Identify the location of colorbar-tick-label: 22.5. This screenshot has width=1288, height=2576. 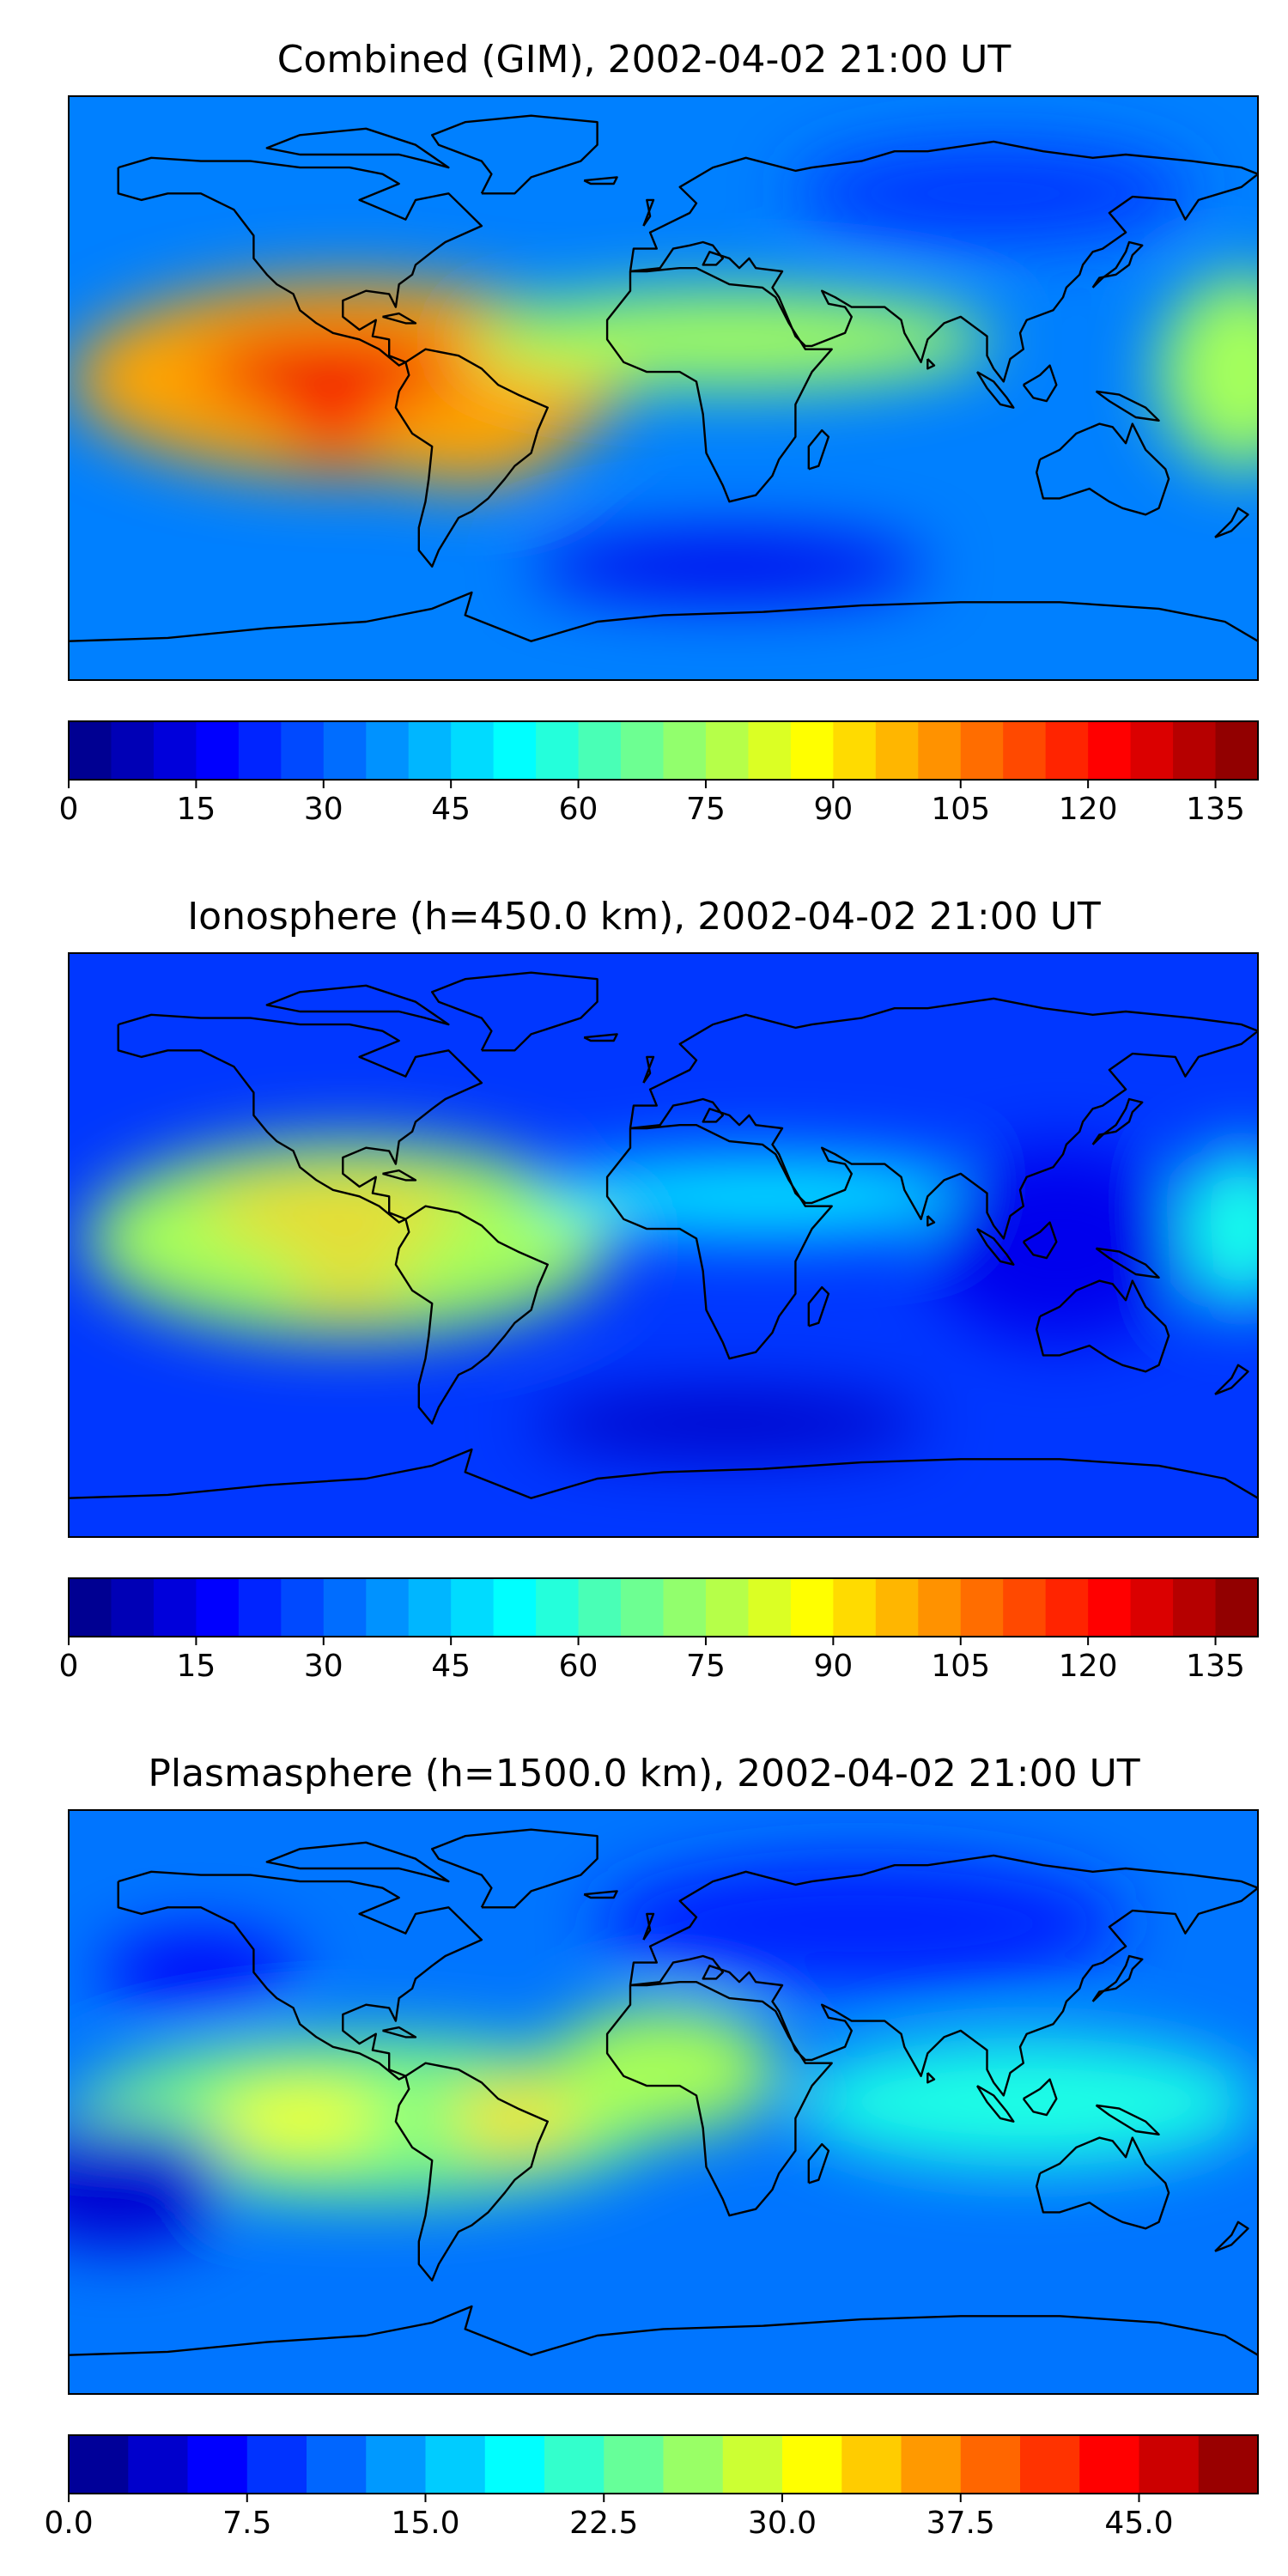
(603, 2523).